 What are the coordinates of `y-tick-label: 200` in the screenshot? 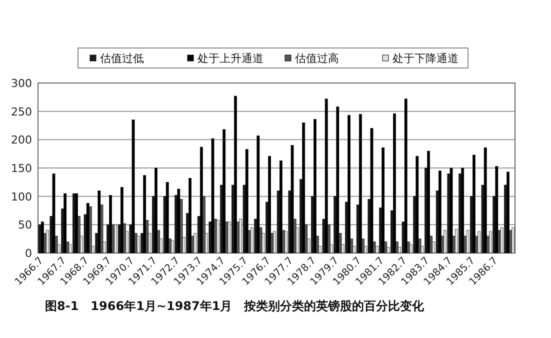 It's located at (21, 140).